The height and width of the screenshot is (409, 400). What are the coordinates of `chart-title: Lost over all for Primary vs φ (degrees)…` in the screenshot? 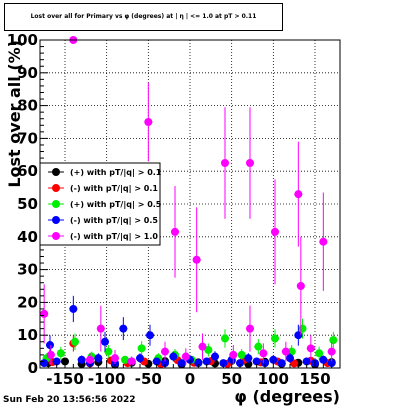 It's located at (143, 16).